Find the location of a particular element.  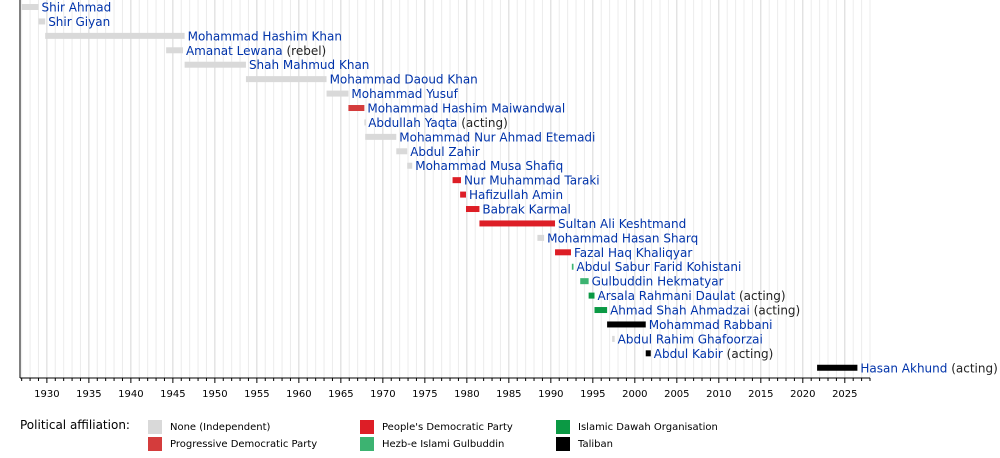

leader-name: Mohammad Nur Ahmad Etemadi is located at coordinates (497, 137).